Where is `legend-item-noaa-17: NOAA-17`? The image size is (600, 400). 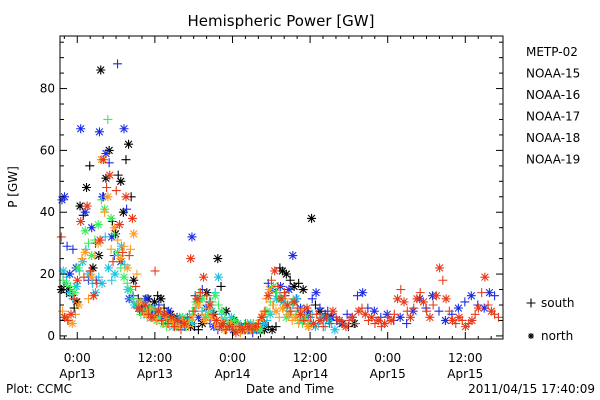
legend-item-noaa-17: NOAA-17 is located at coordinates (553, 117).